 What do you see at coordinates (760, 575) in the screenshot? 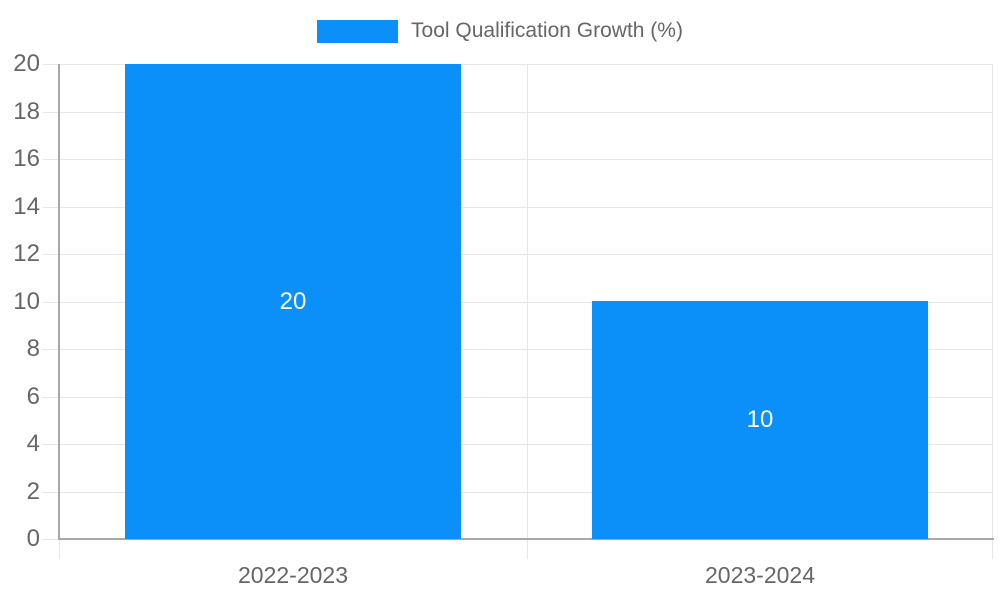
I see `x-tick-label: 2023-2024` at bounding box center [760, 575].